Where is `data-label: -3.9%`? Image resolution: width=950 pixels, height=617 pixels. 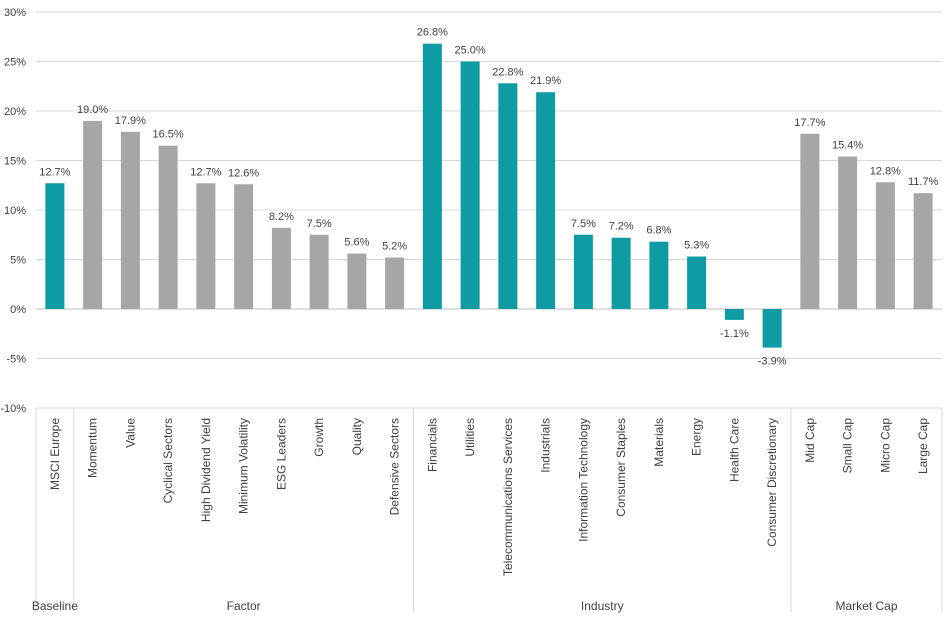 data-label: -3.9% is located at coordinates (772, 362).